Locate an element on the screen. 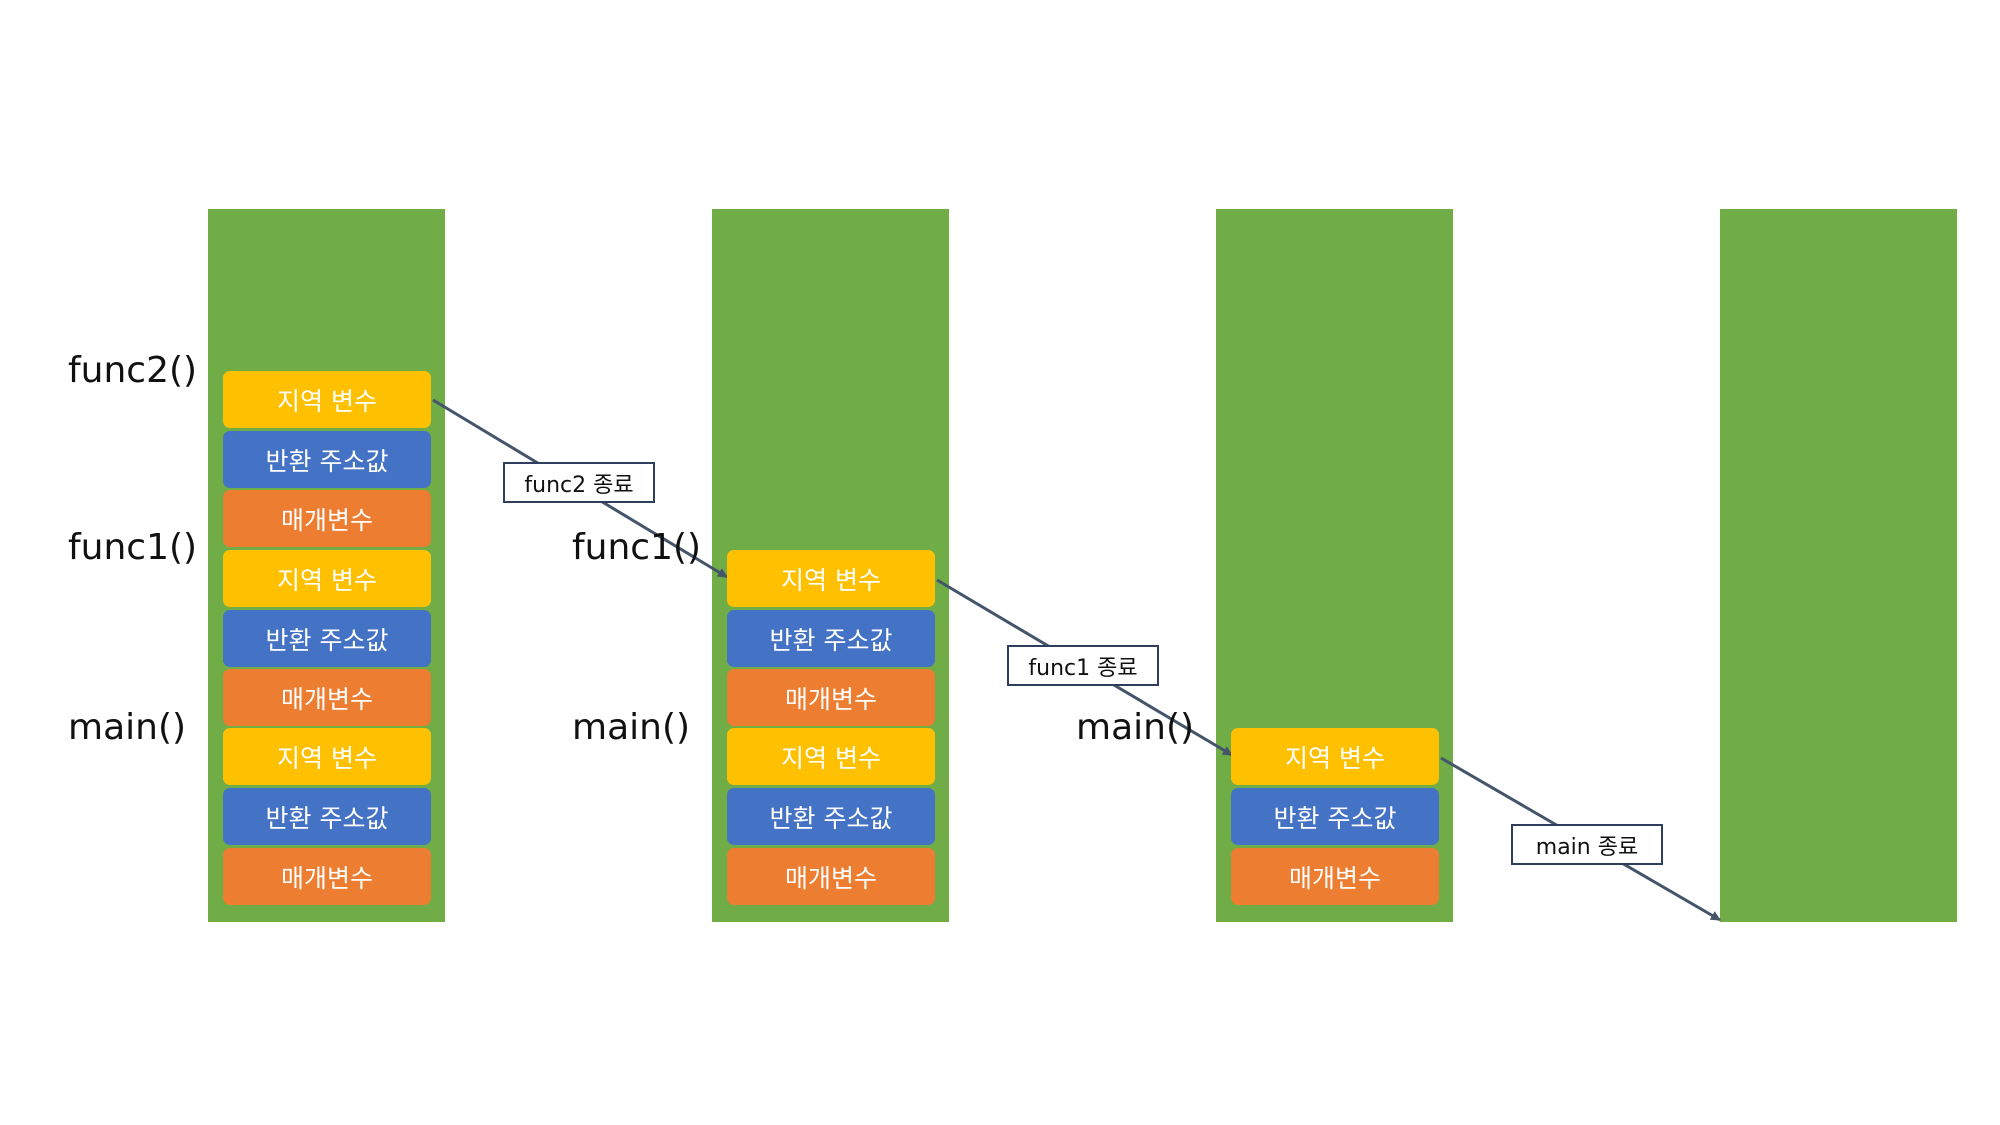 The image size is (2000, 1125). col1-func1-local-variable: 지역 변수 is located at coordinates (327, 578).